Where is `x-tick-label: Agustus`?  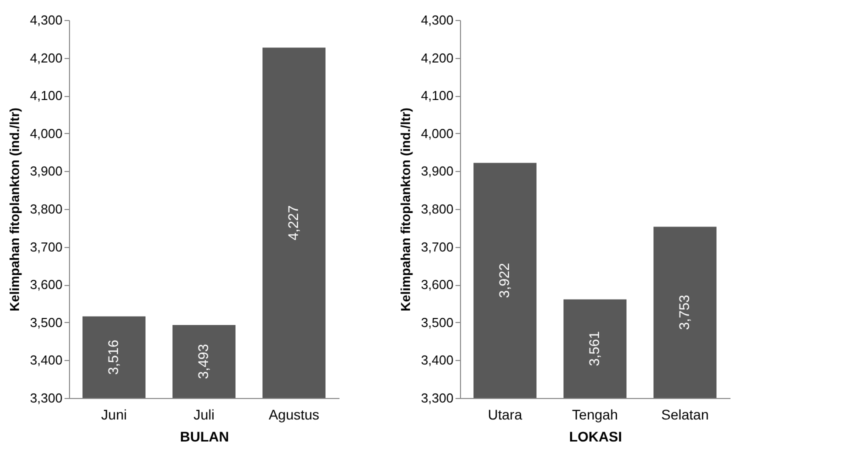
x-tick-label: Agustus is located at coordinates (294, 414).